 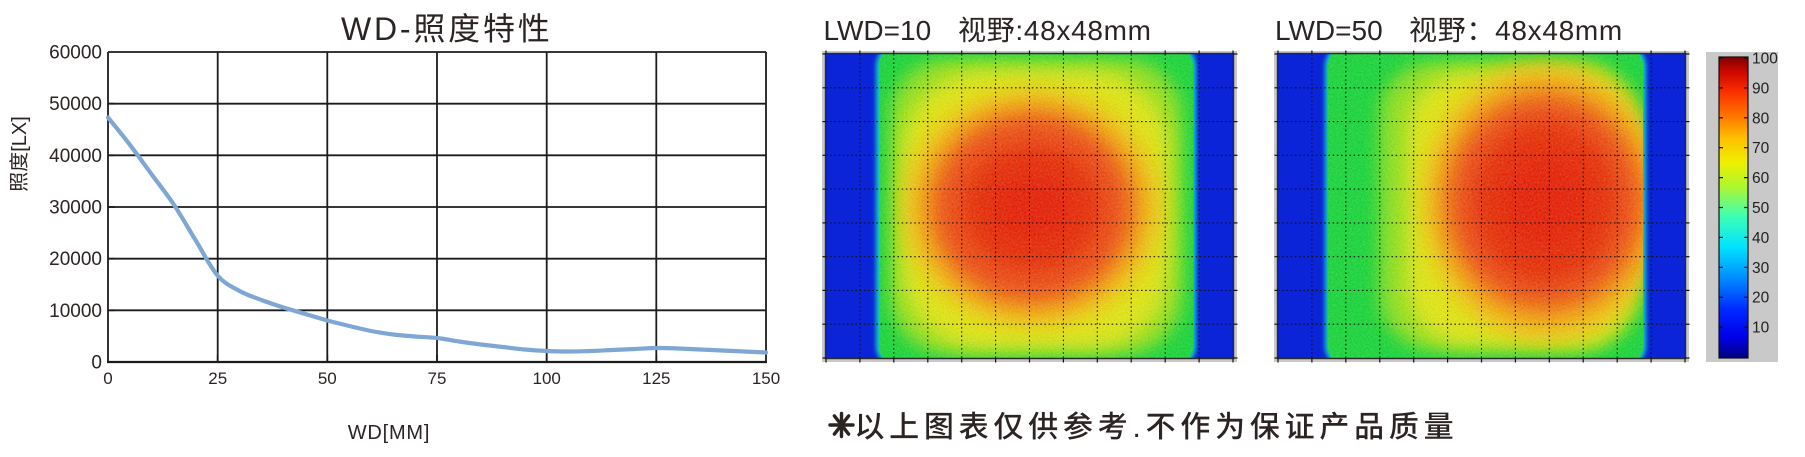 What do you see at coordinates (75, 311) in the screenshot?
I see `svg-text: 10000` at bounding box center [75, 311].